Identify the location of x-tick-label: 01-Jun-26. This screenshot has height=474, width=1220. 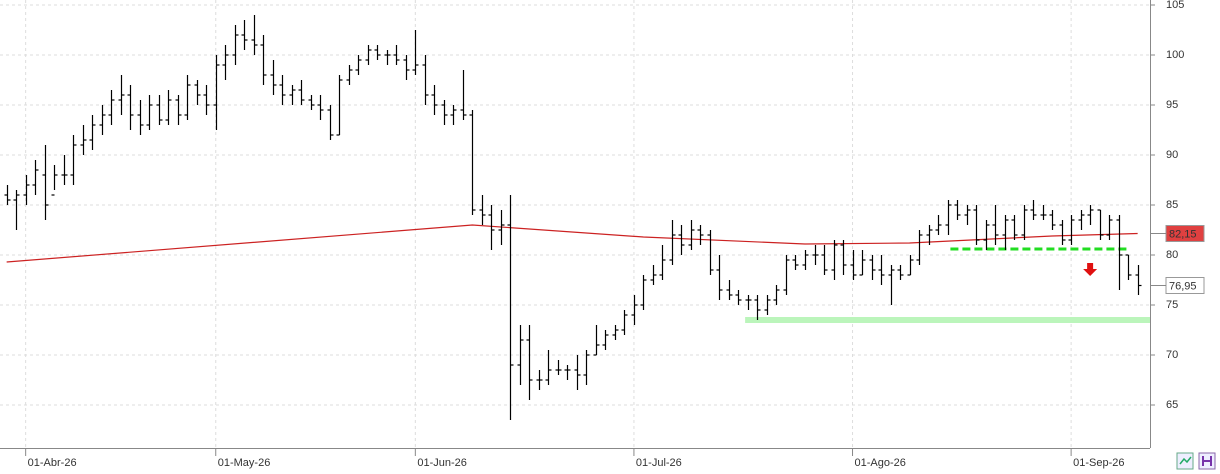
(442, 463).